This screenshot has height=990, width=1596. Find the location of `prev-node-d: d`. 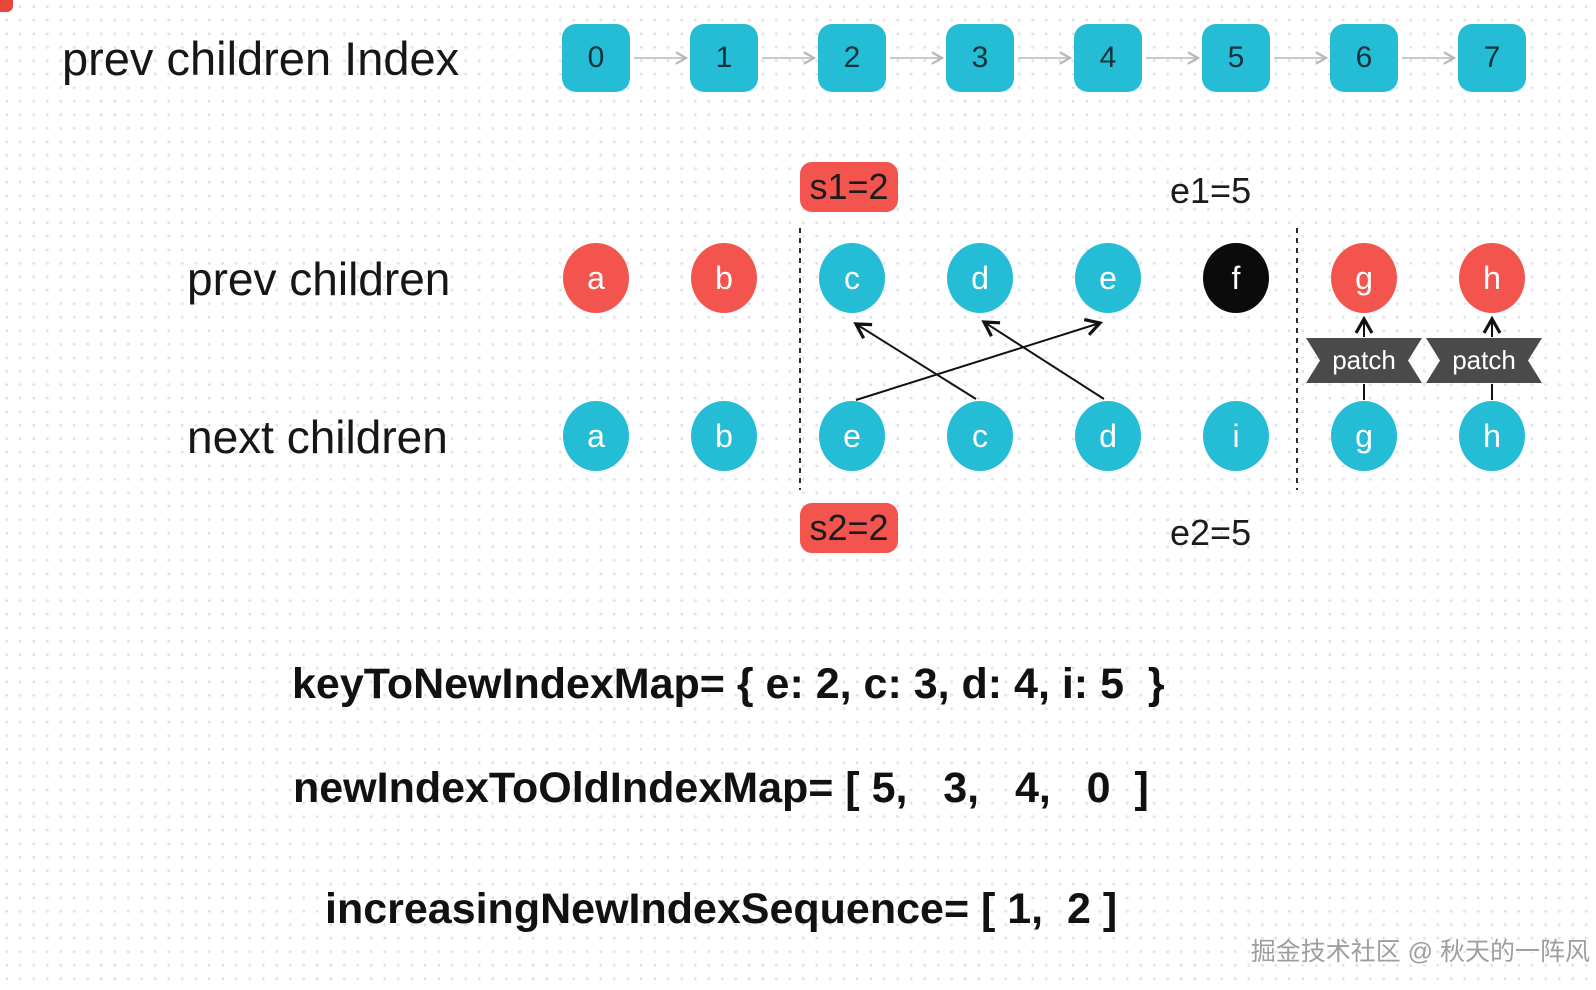

prev-node-d: d is located at coordinates (980, 278).